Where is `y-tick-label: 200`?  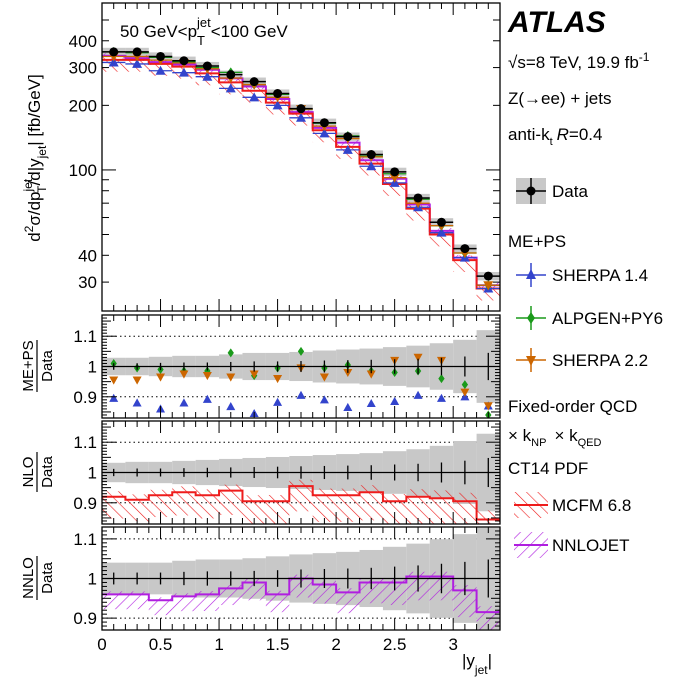
y-tick-label: 200 is located at coordinates (83, 105).